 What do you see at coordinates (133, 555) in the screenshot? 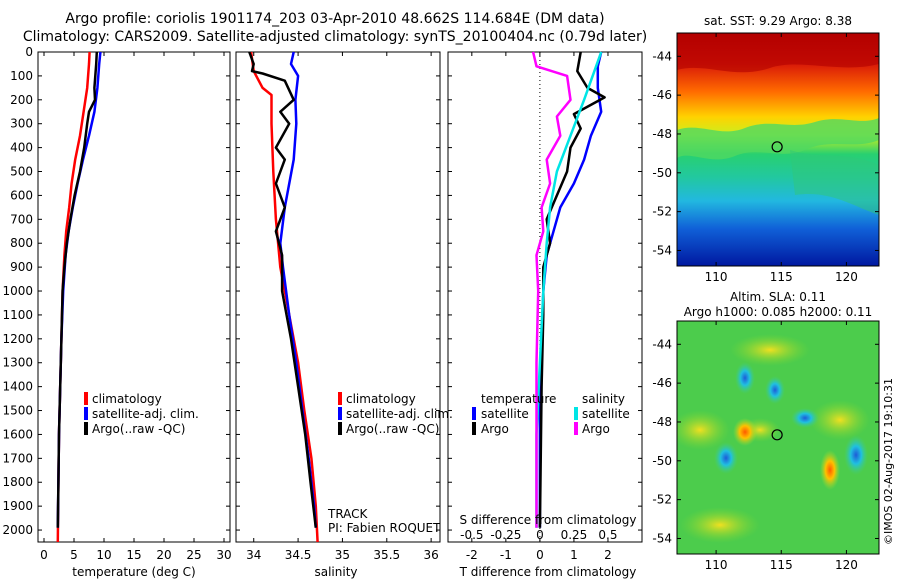
I see `x-tick-label: 15` at bounding box center [133, 555].